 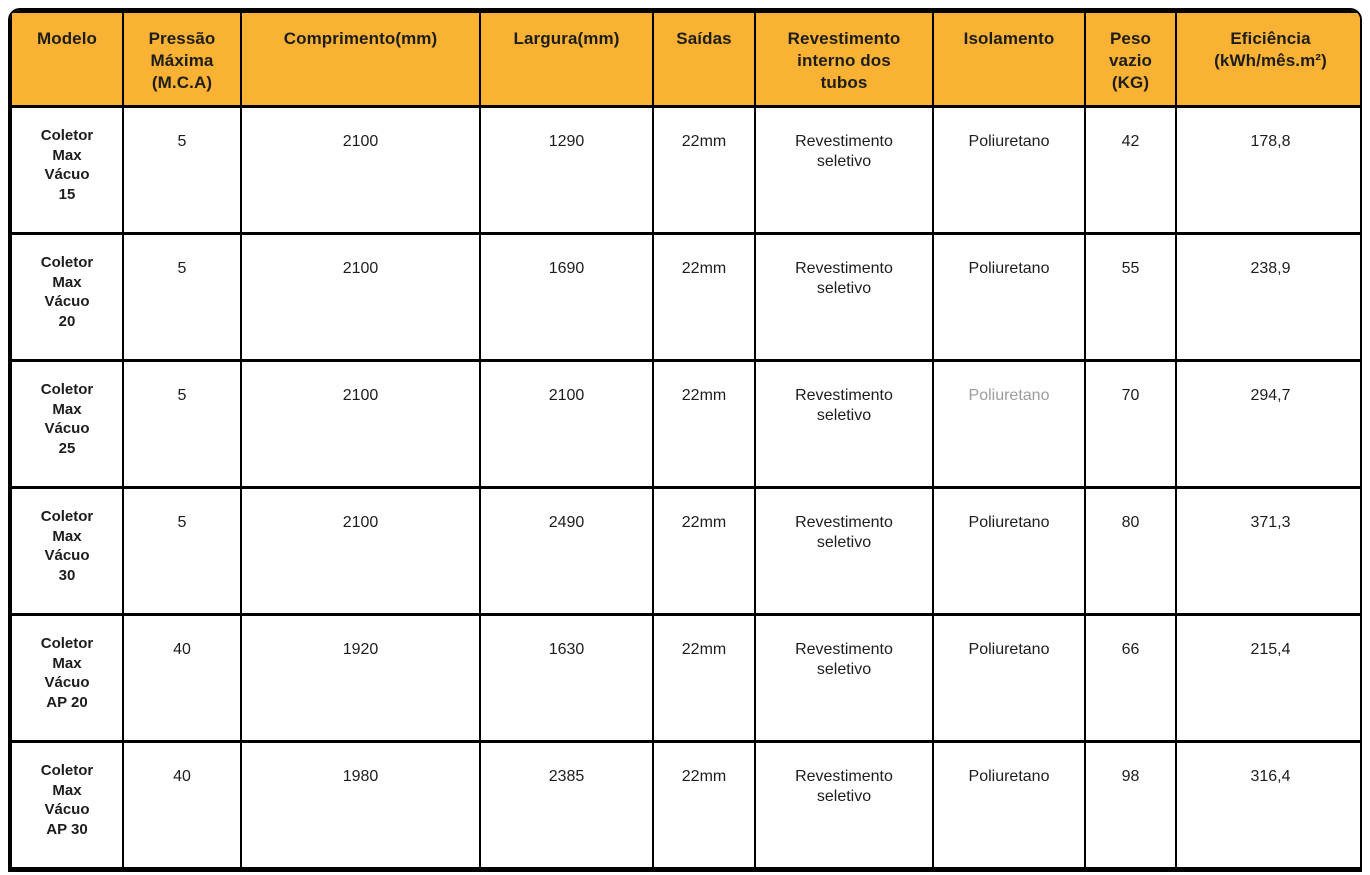 What do you see at coordinates (566, 678) in the screenshot?
I see `cell-largura: 1630` at bounding box center [566, 678].